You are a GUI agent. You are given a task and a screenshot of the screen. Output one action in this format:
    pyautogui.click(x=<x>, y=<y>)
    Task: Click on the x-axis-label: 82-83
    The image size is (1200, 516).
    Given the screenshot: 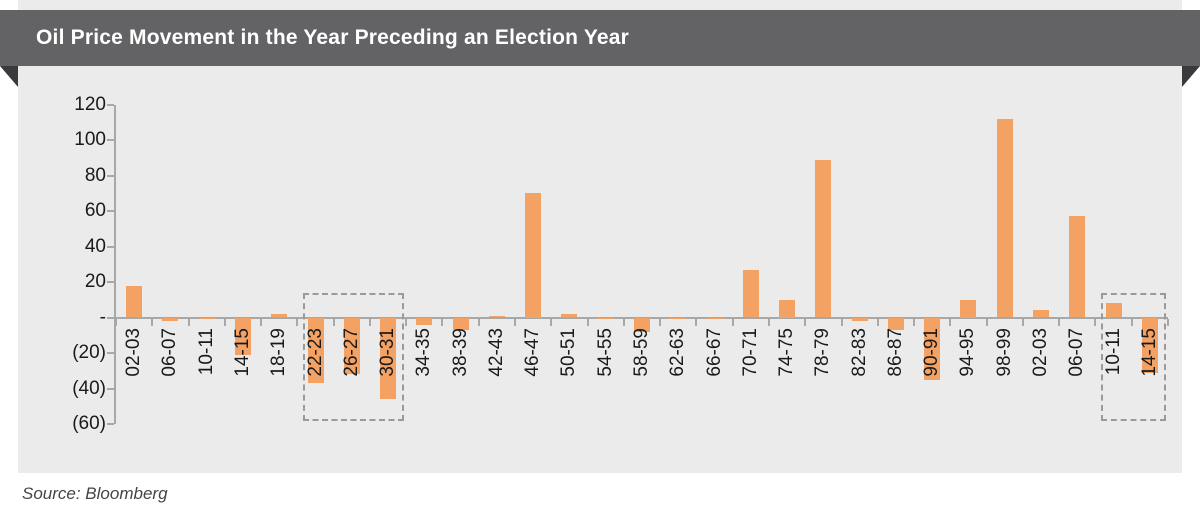 What is the action you would take?
    pyautogui.click(x=859, y=352)
    